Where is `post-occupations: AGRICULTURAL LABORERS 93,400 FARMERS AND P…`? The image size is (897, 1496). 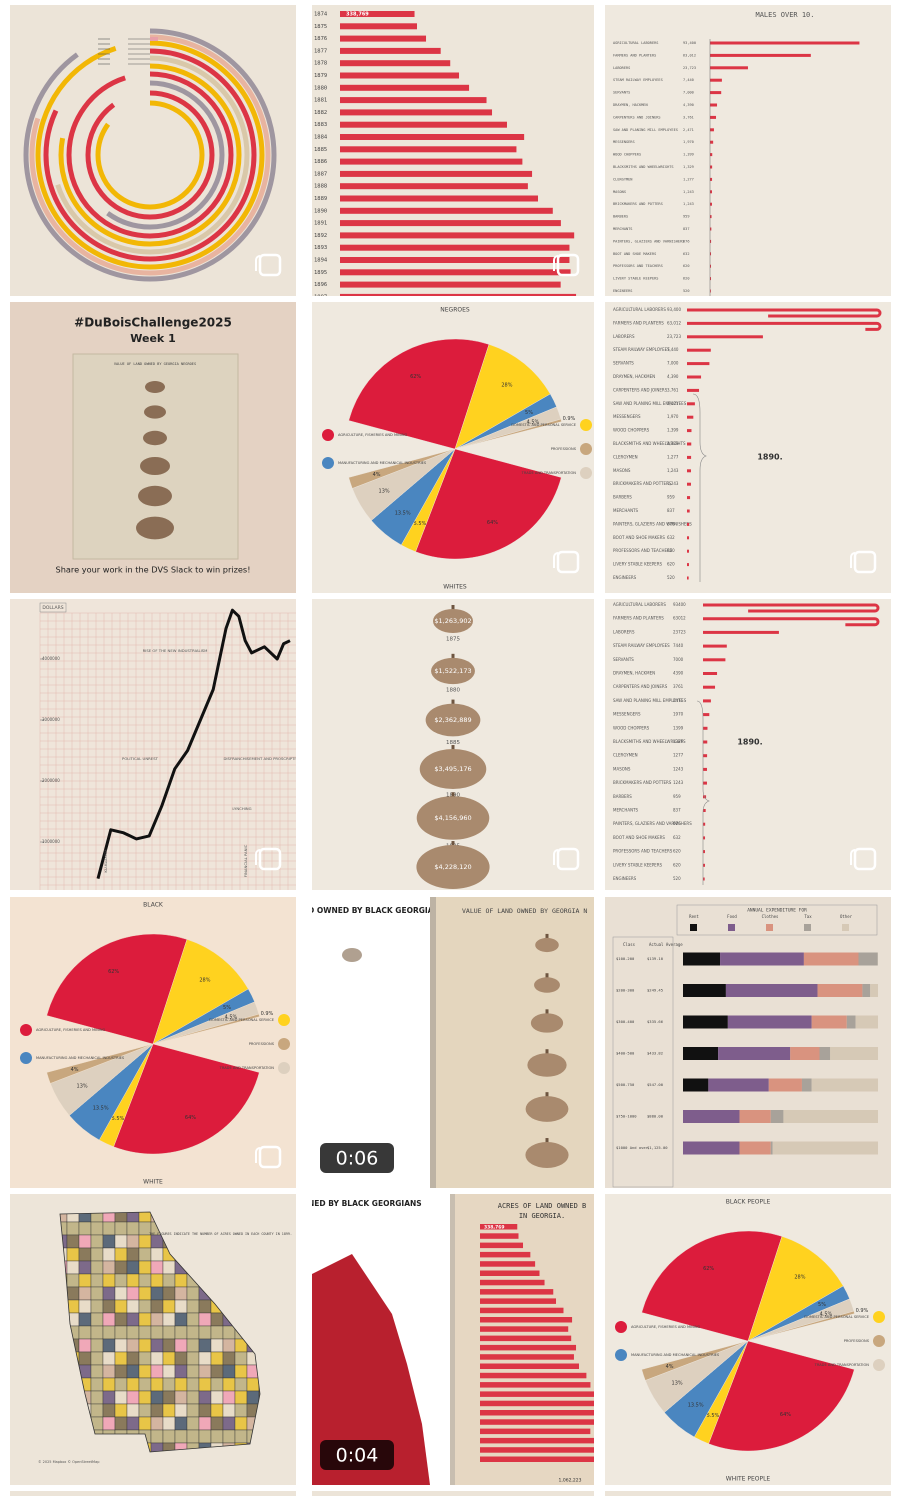 post-occupations: AGRICULTURAL LABORERS 93,400 FARMERS AND P… is located at coordinates (748, 447).